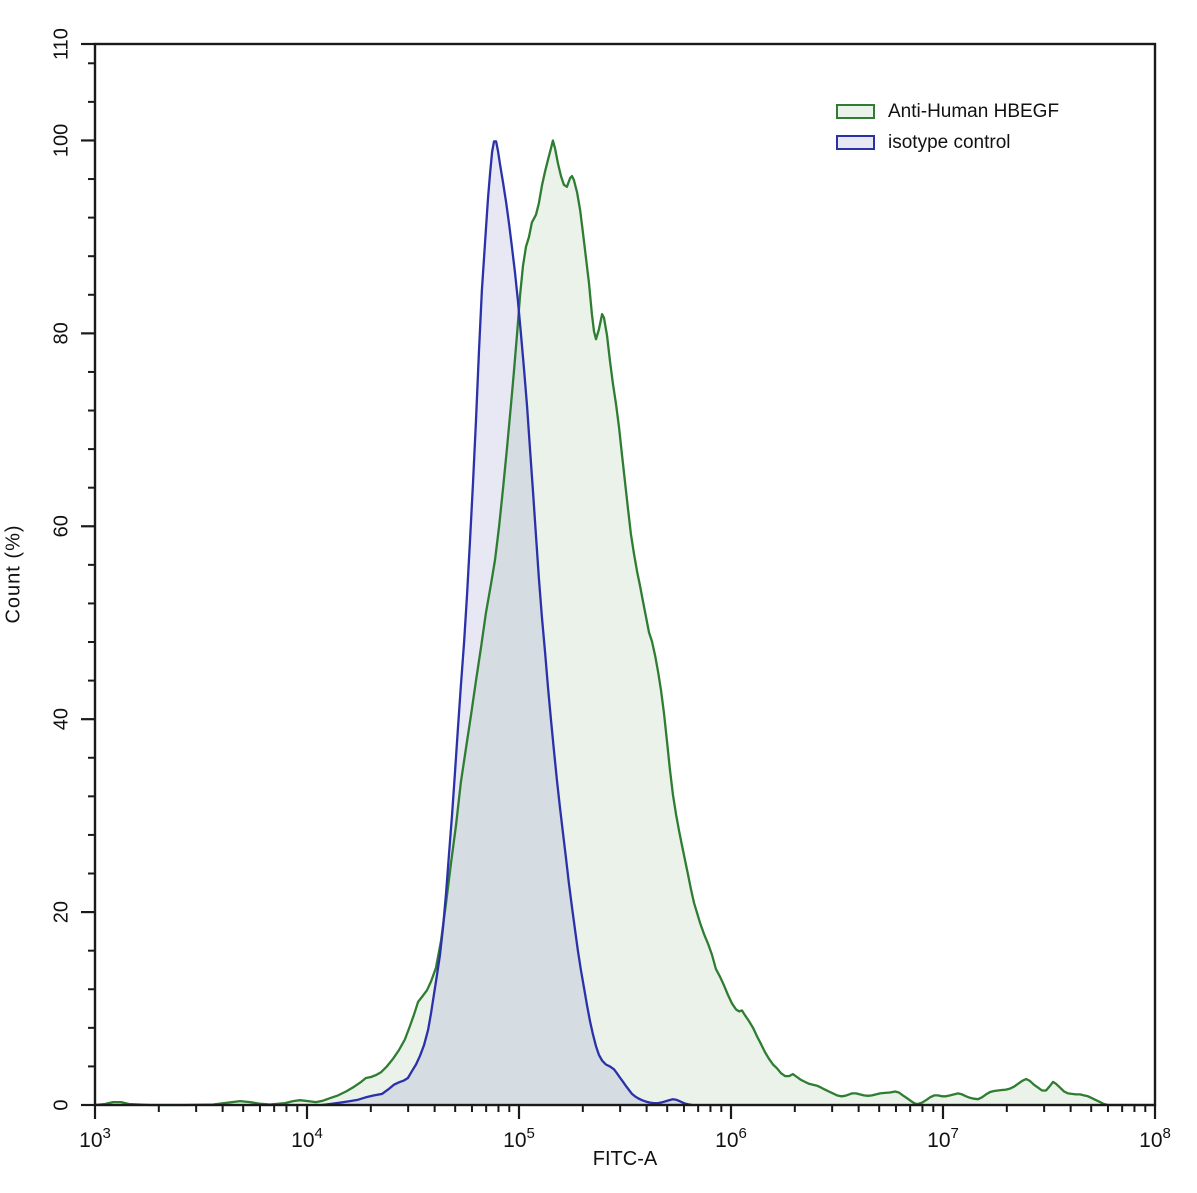 This screenshot has width=1197, height=1193. I want to click on y-tick-label: 60, so click(61, 526).